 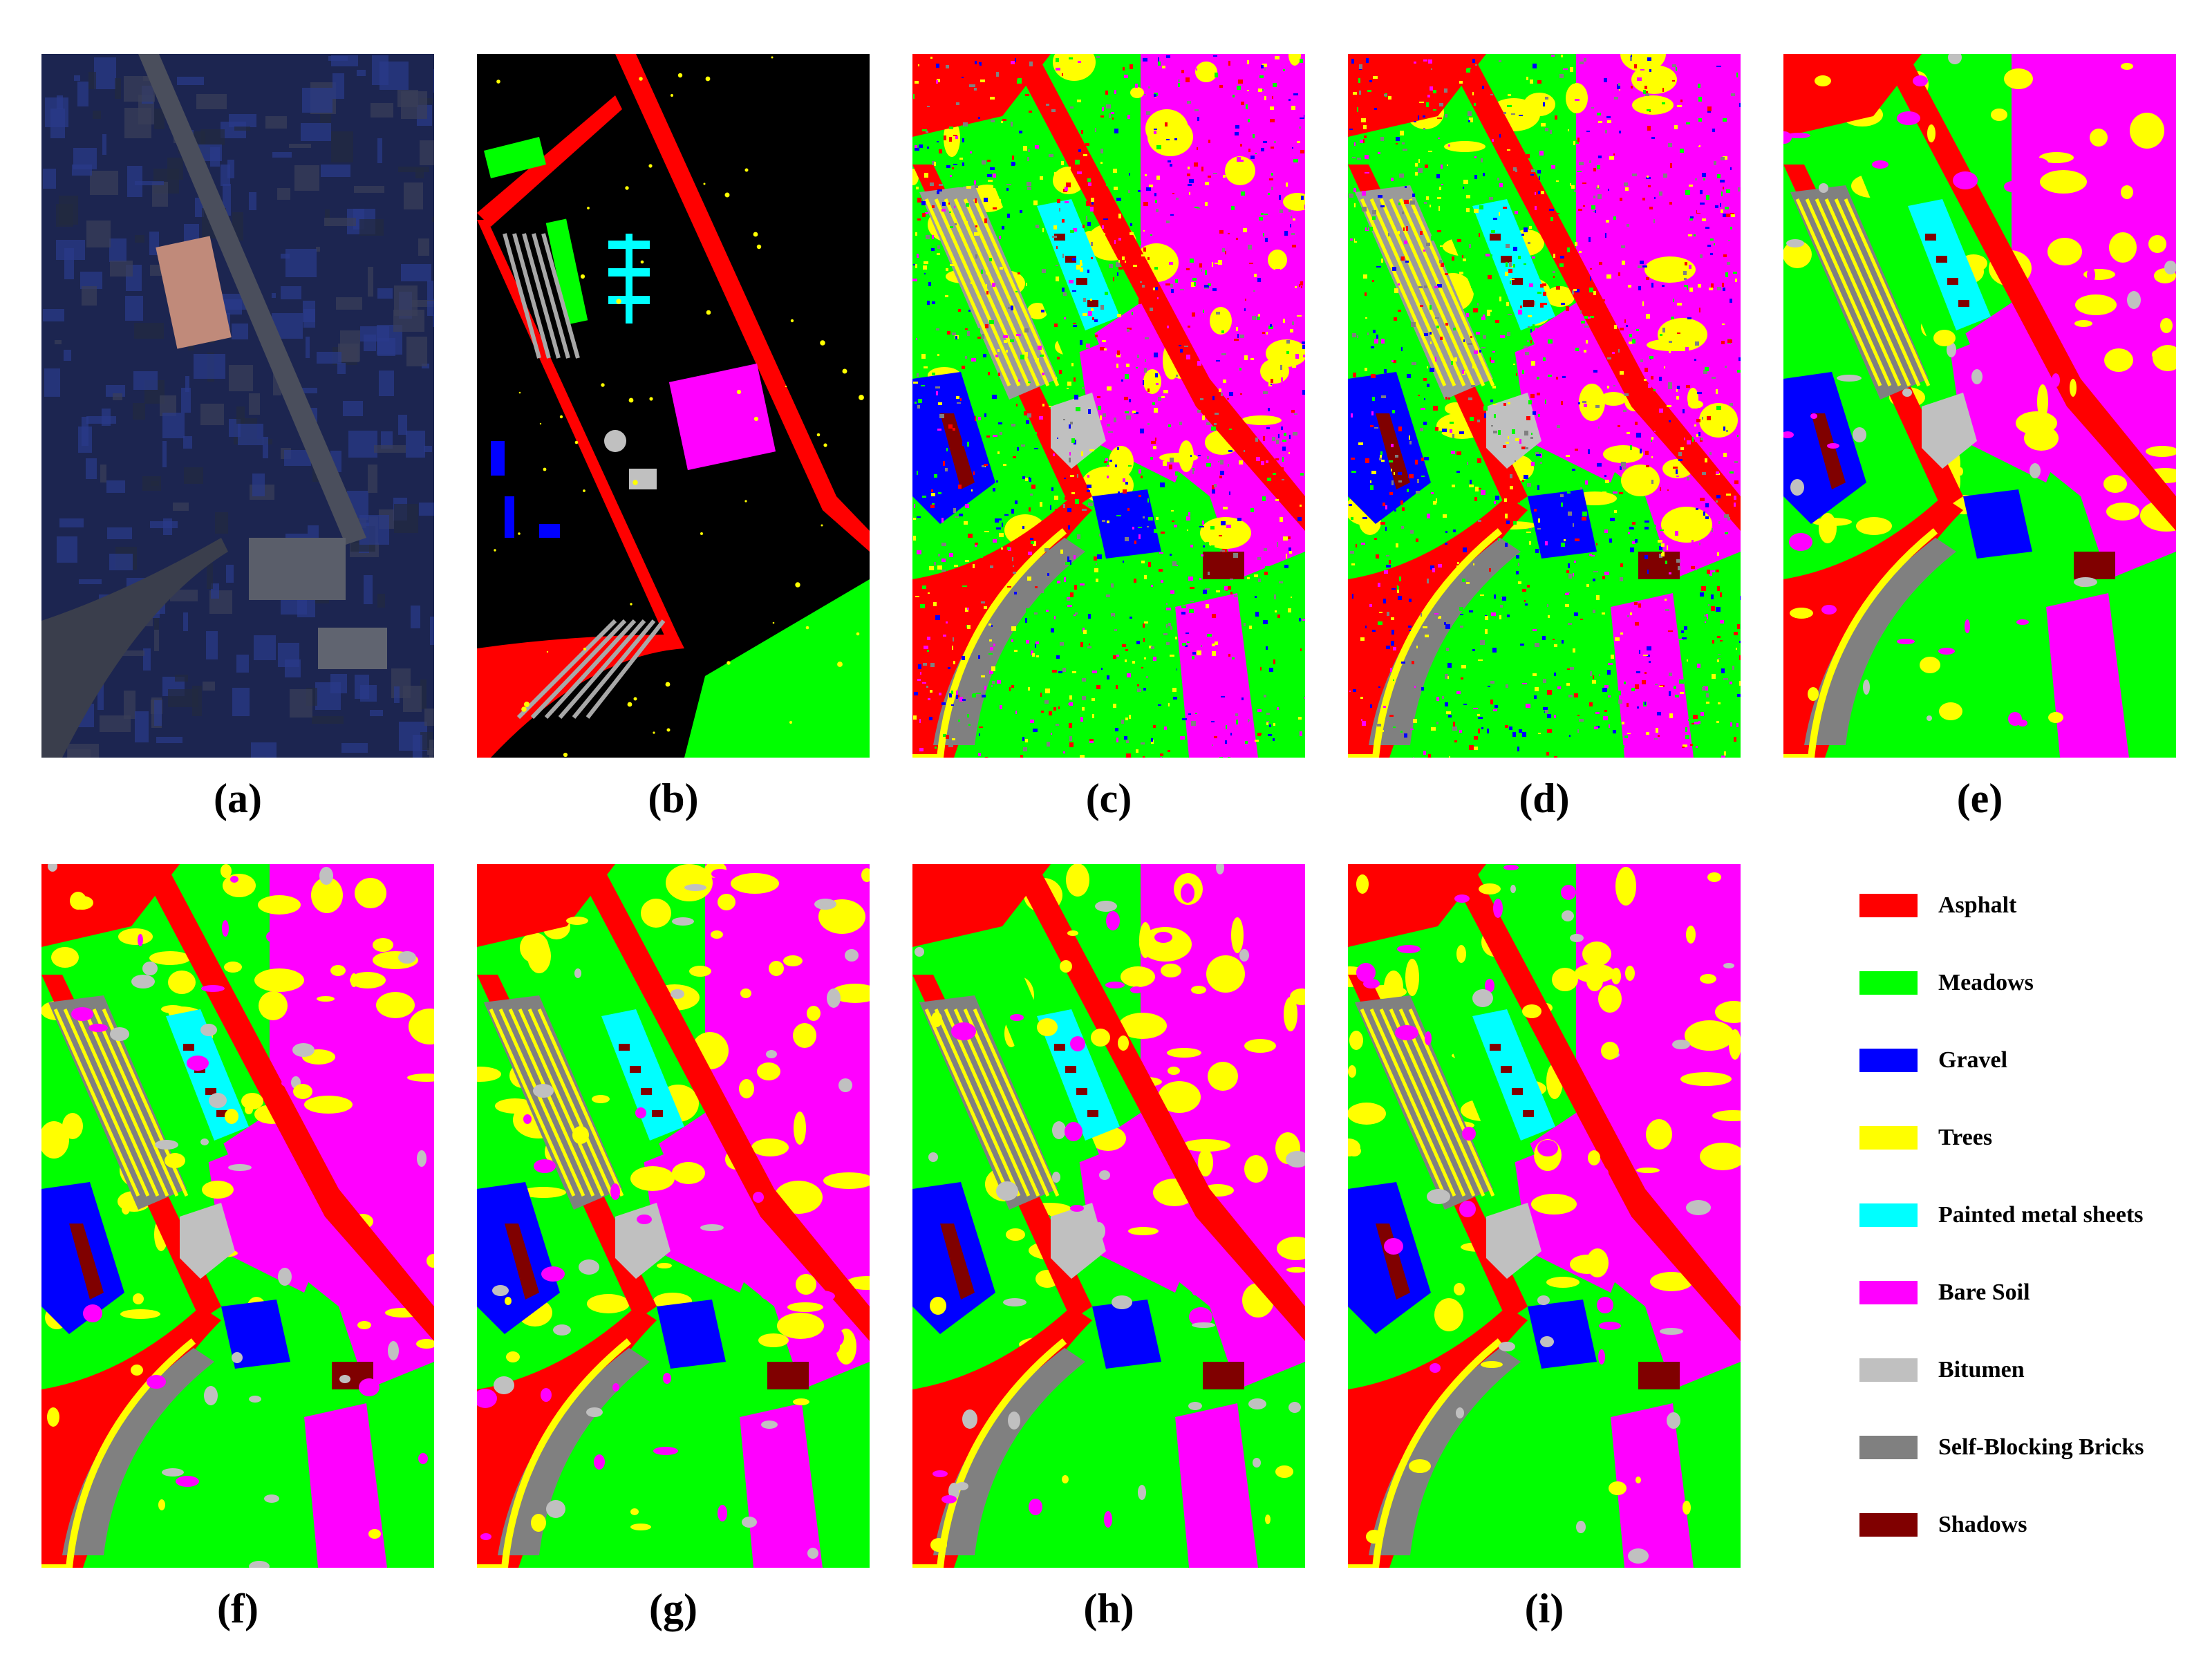 I want to click on panel-i-classification-map, so click(x=1544, y=1216).